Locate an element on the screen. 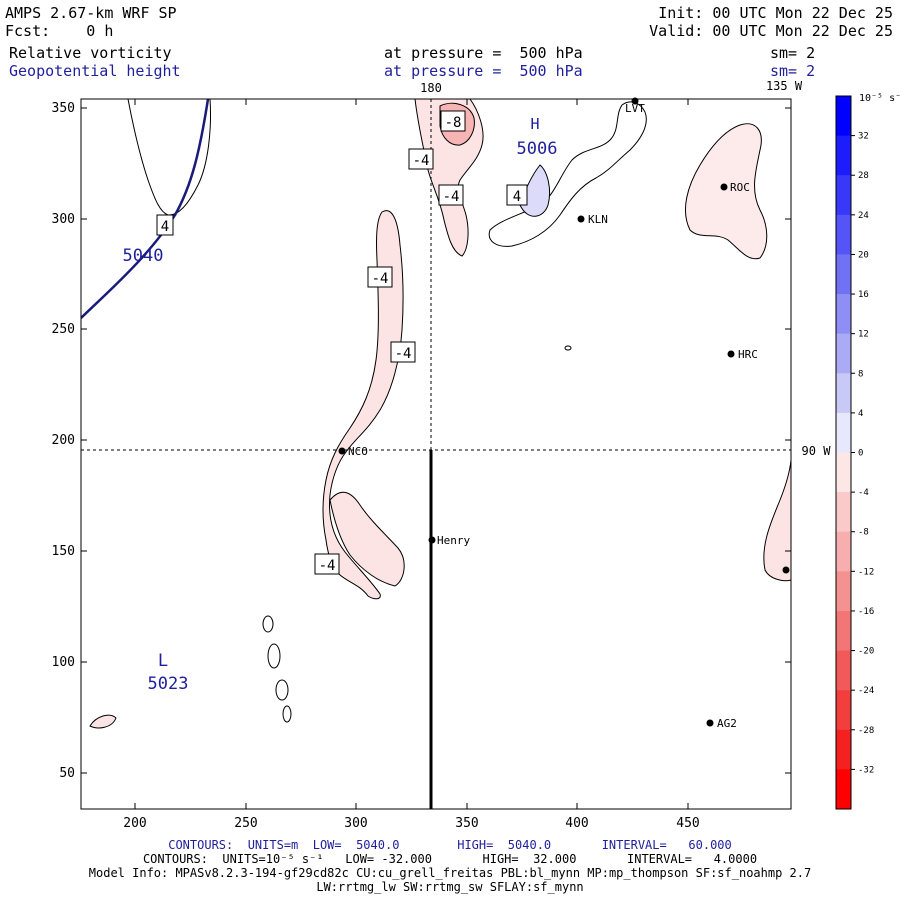 The width and height of the screenshot is (900, 900). vort-label: 4 is located at coordinates (517, 197).